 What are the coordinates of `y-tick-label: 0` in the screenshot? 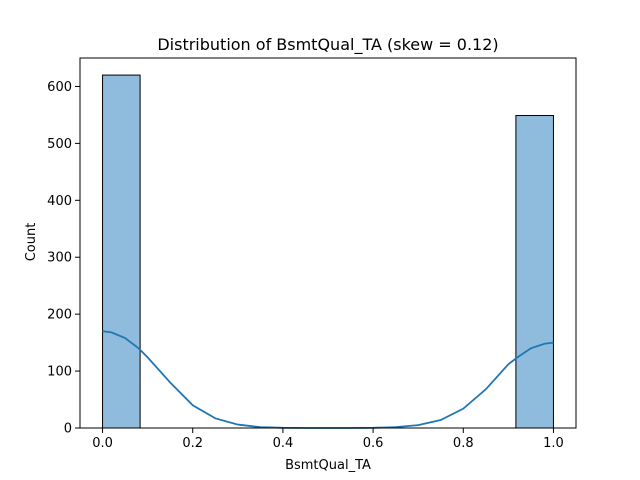 It's located at (68, 429).